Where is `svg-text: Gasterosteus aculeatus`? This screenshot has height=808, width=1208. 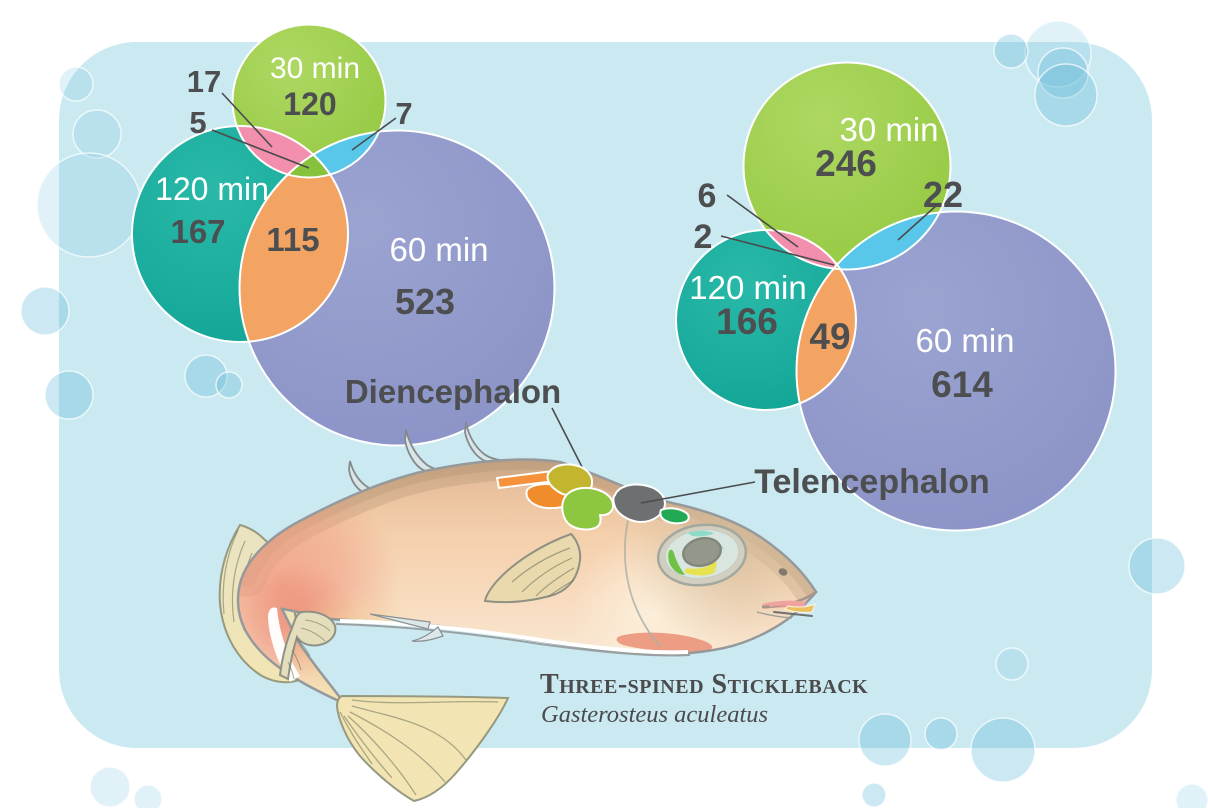
svg-text: Gasterosteus aculeatus is located at coordinates (654, 714).